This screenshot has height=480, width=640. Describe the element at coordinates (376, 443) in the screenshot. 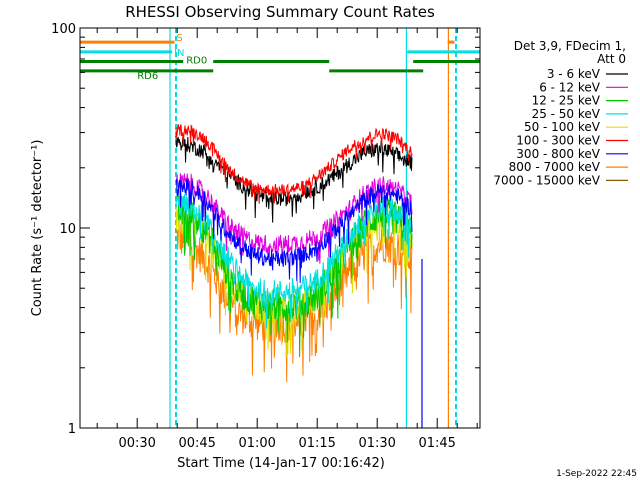

I see `x-tick-label: 01:30` at that location.